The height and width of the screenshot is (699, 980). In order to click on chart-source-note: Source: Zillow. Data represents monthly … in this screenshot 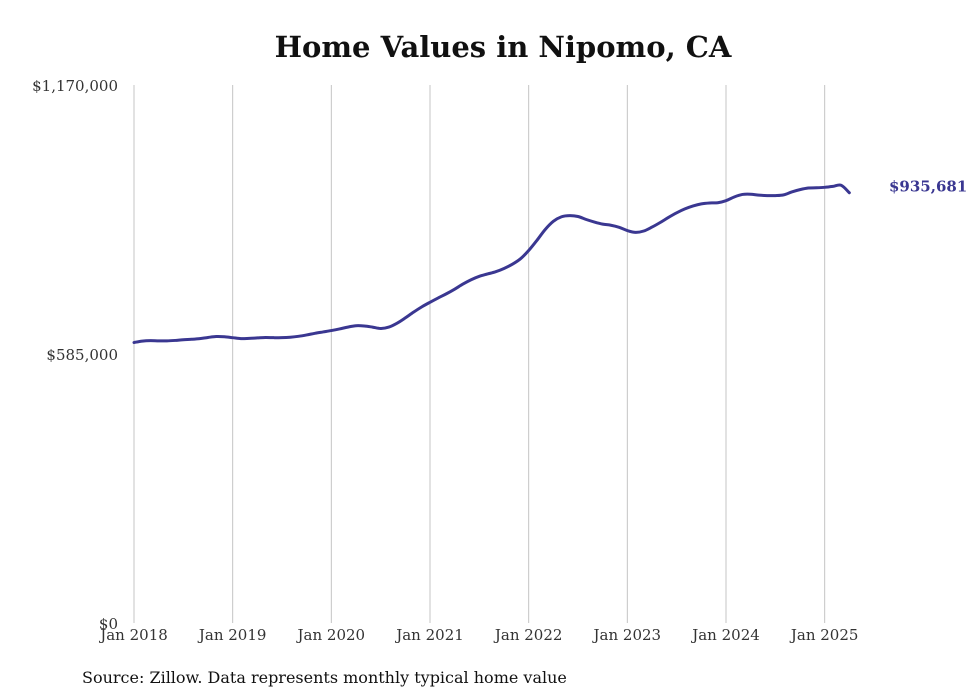, I will do `click(324, 677)`.